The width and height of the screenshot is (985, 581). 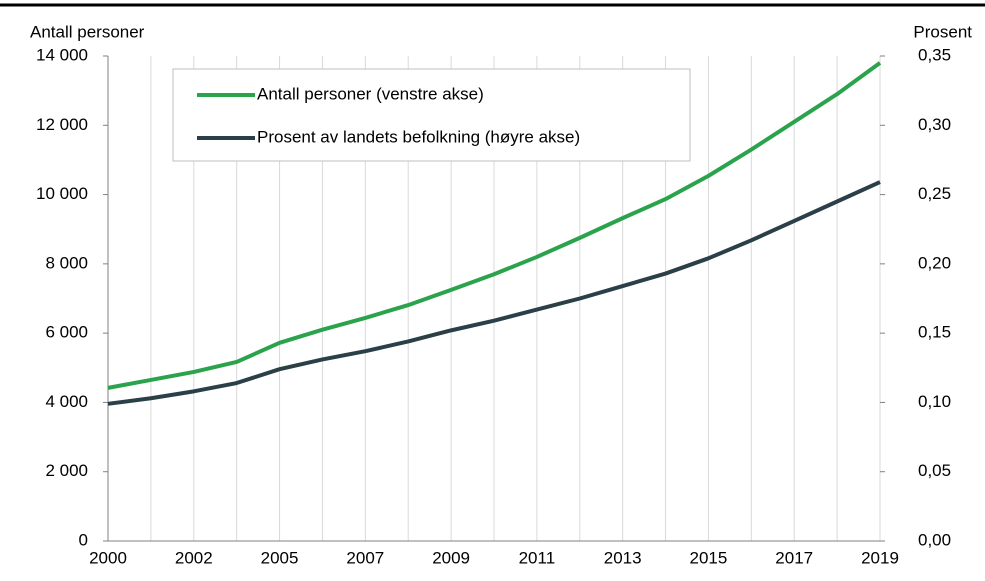 I want to click on y-tick-label: 0, so click(x=83, y=539).